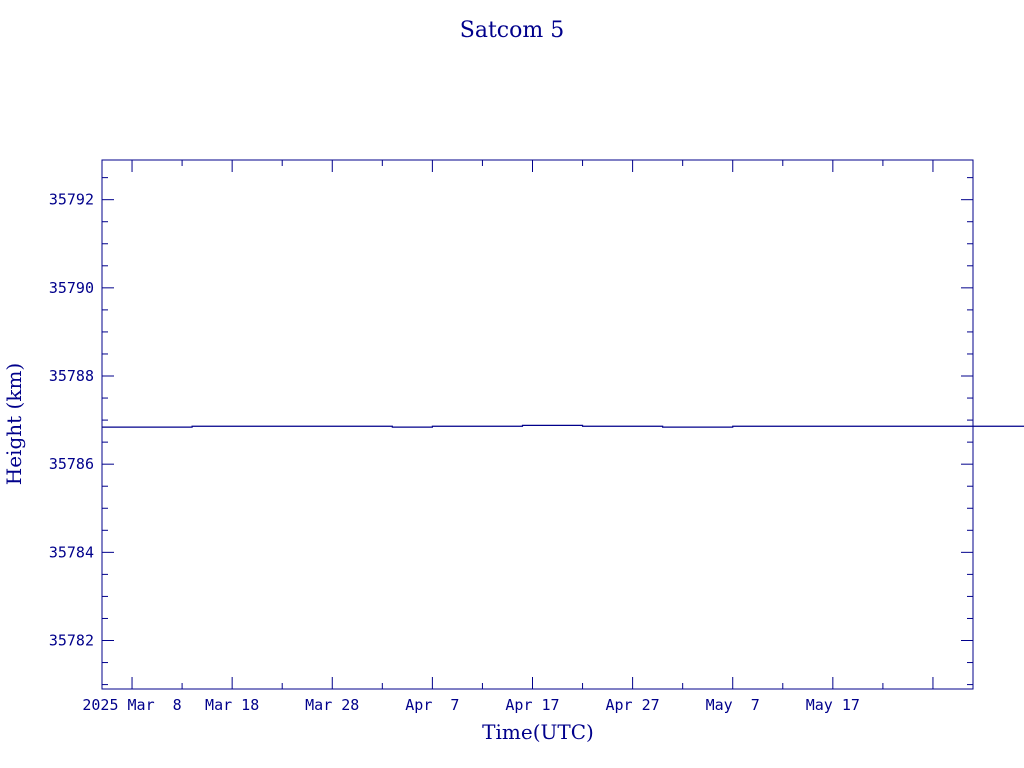 The height and width of the screenshot is (768, 1024). Describe the element at coordinates (512, 30) in the screenshot. I see `chart-title: Satcom 5` at that location.